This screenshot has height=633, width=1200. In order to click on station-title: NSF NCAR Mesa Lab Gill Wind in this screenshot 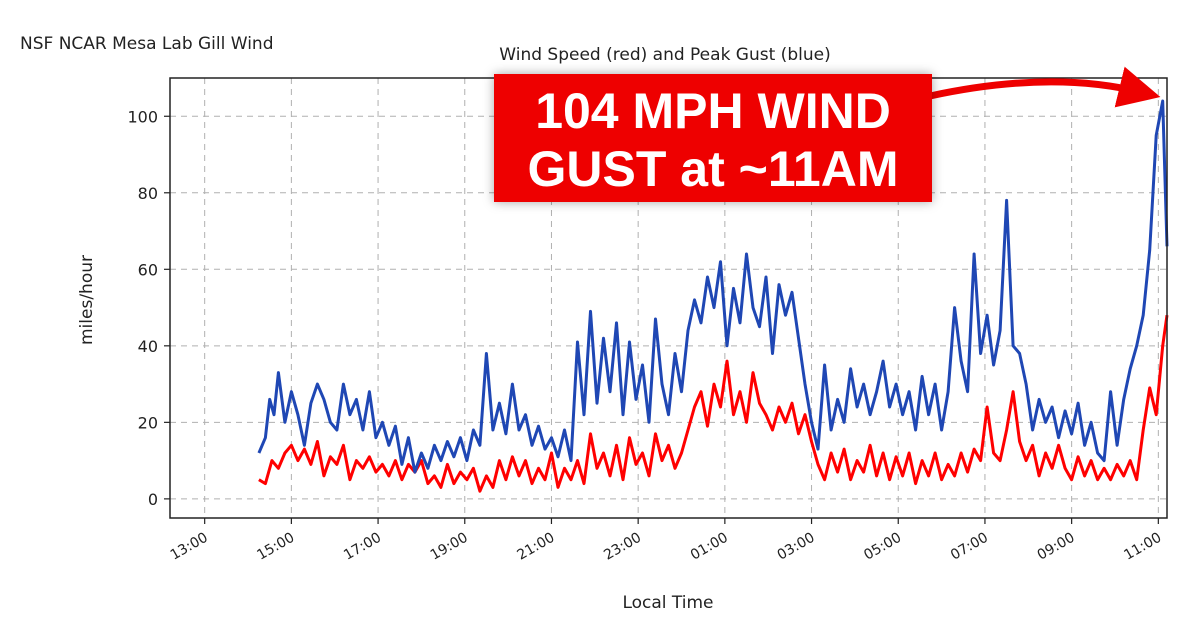, I will do `click(147, 44)`.